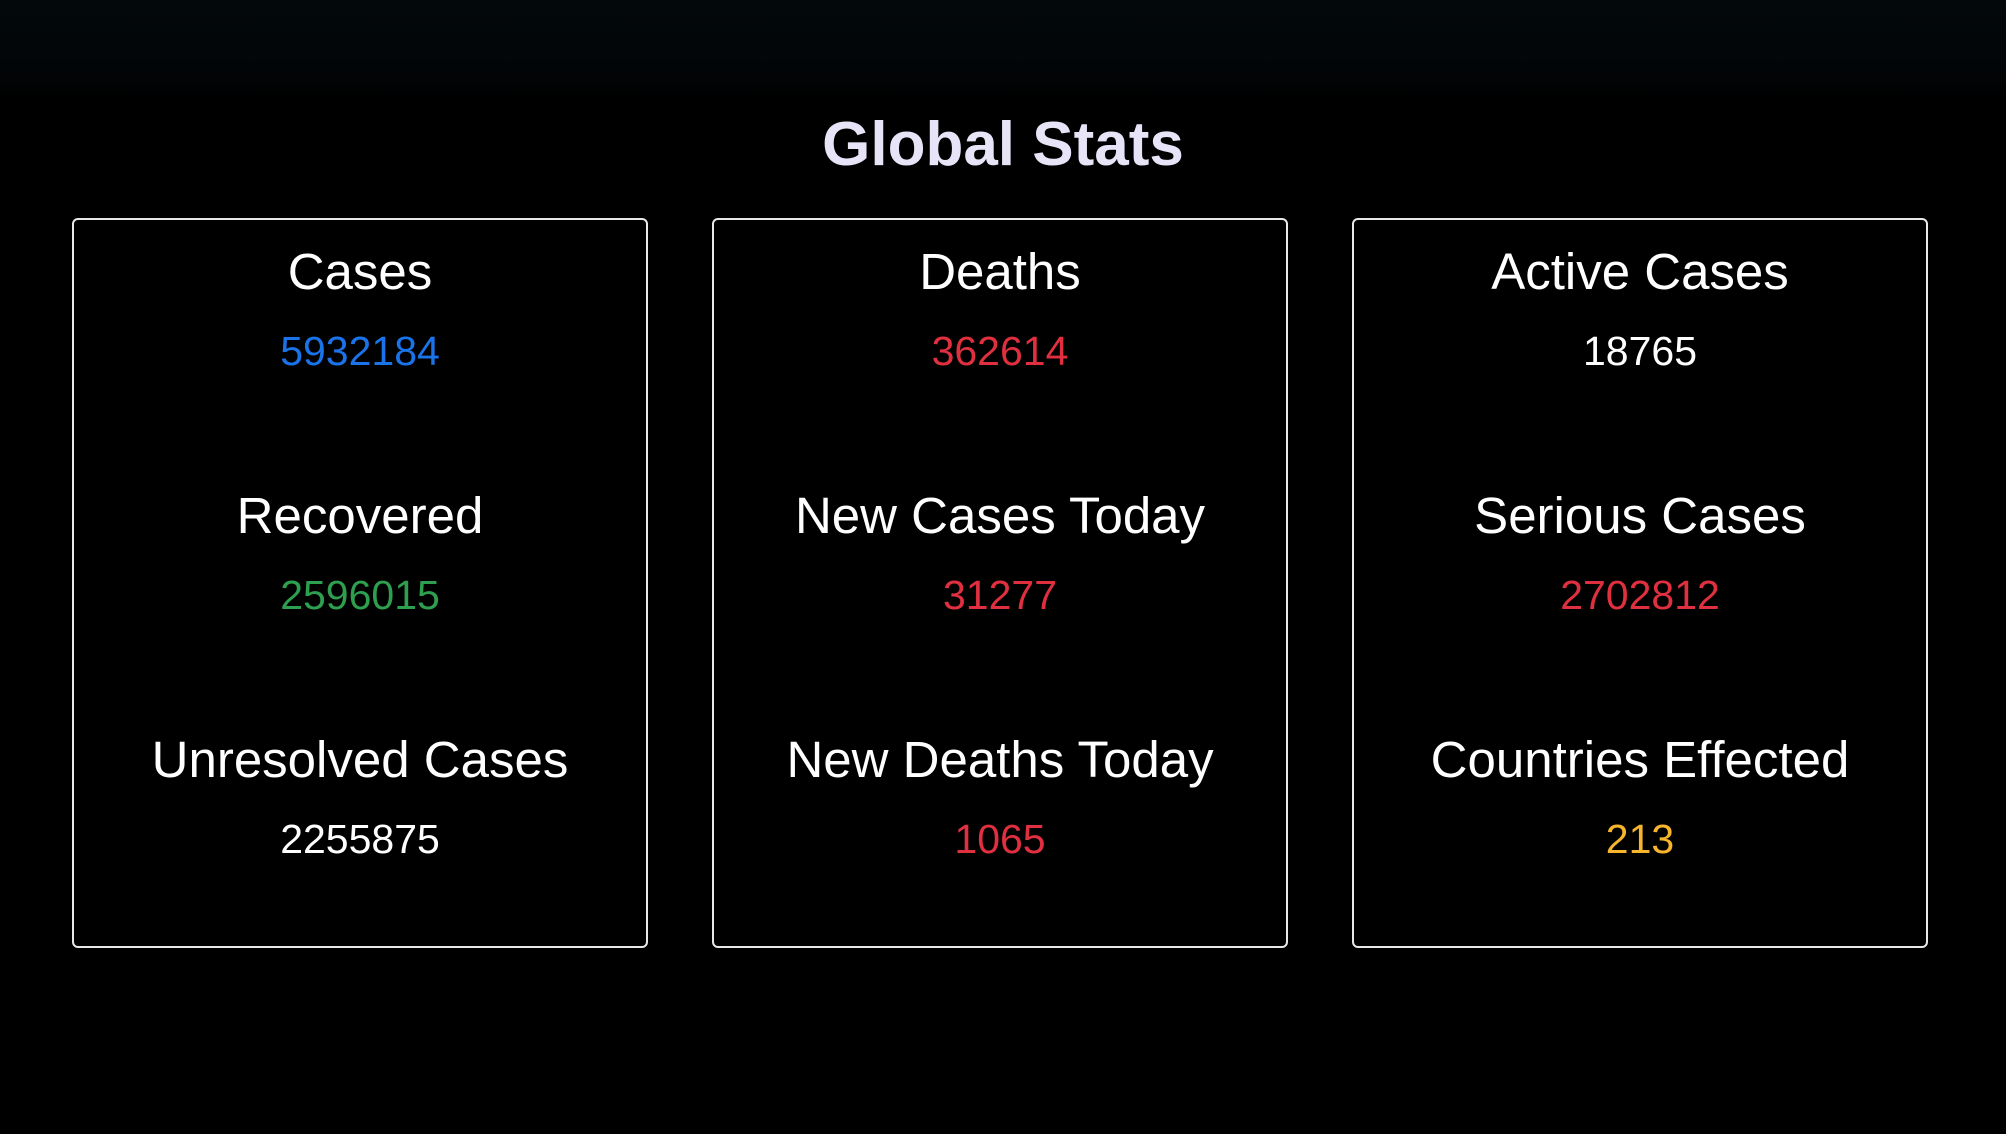 The image size is (2006, 1134). What do you see at coordinates (360, 759) in the screenshot?
I see `stat-label: Unresolved Cases` at bounding box center [360, 759].